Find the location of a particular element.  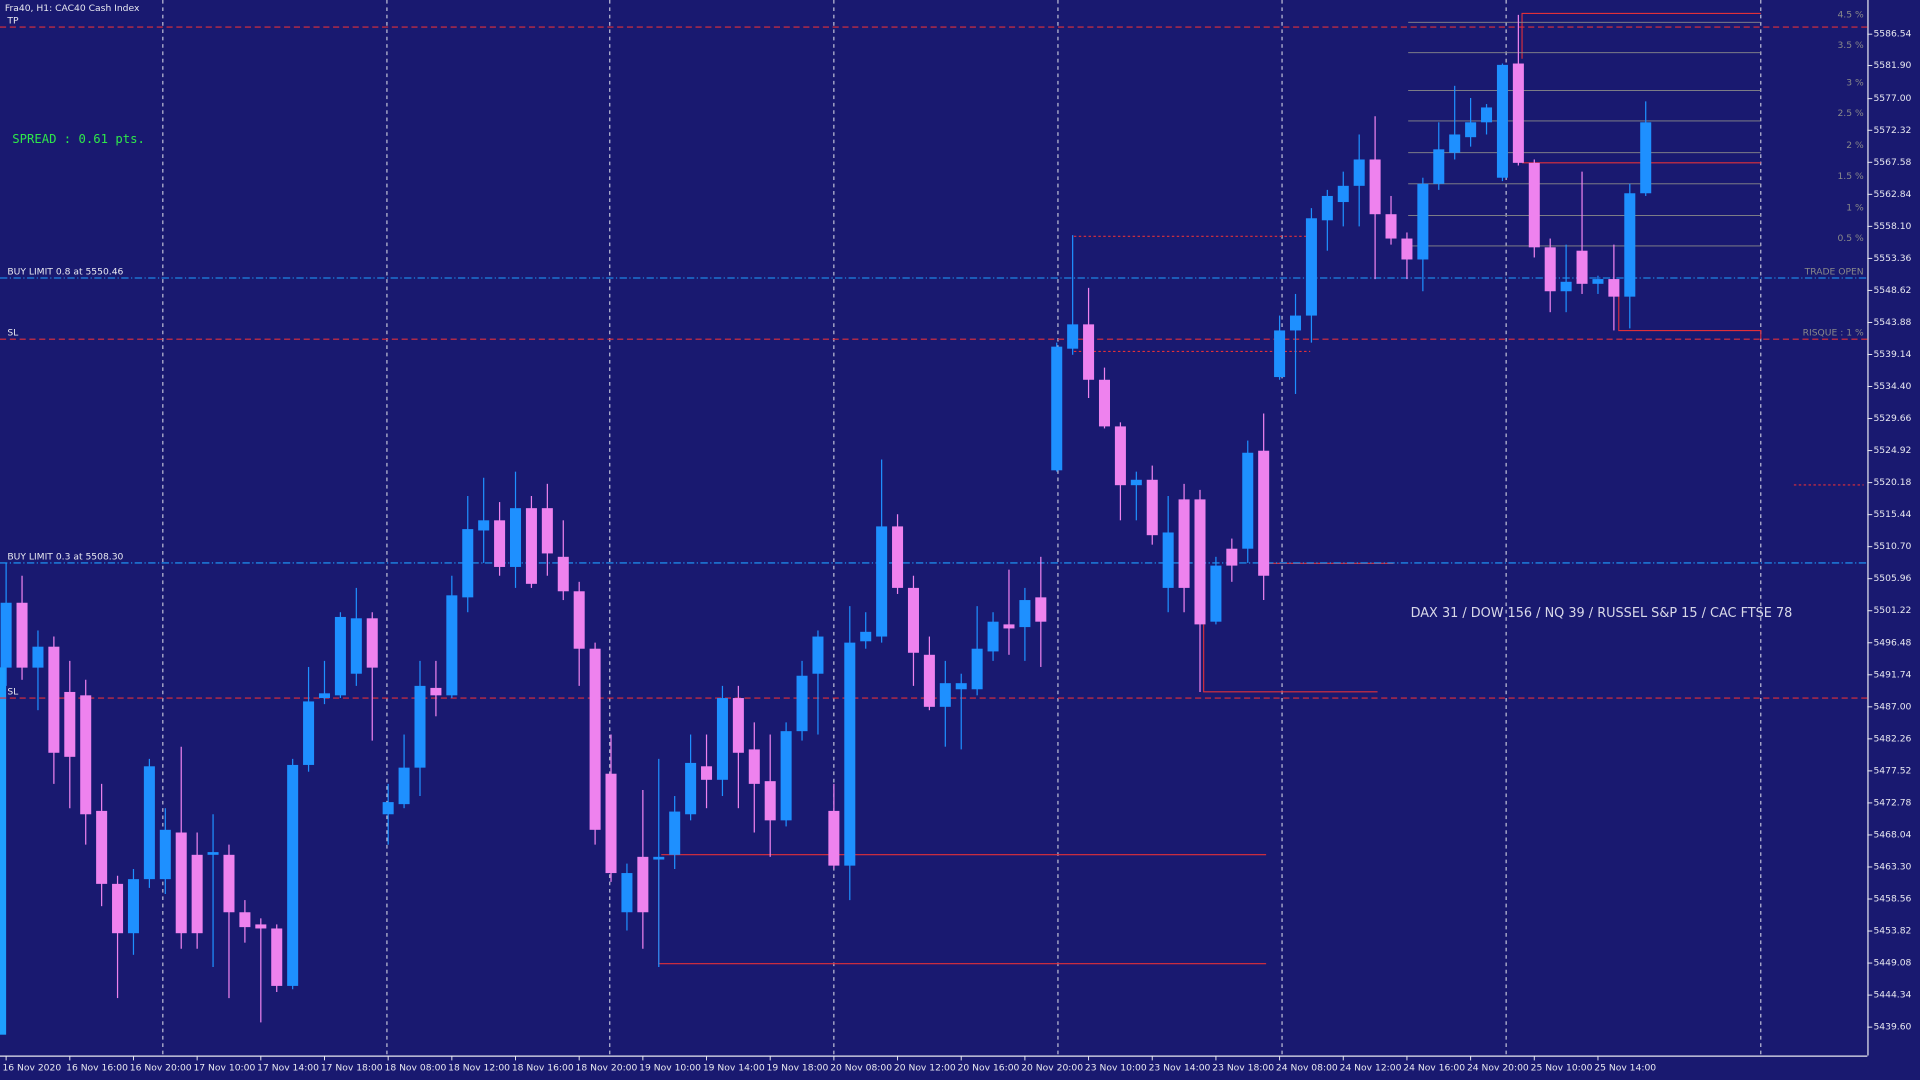

y-tick-label: 5572.32 is located at coordinates (1892, 130).